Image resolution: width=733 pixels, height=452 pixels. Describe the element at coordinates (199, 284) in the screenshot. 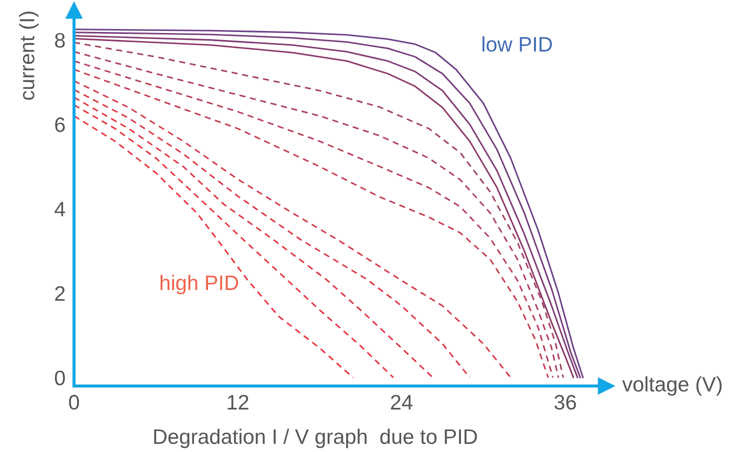

I see `annotation: high PID` at that location.